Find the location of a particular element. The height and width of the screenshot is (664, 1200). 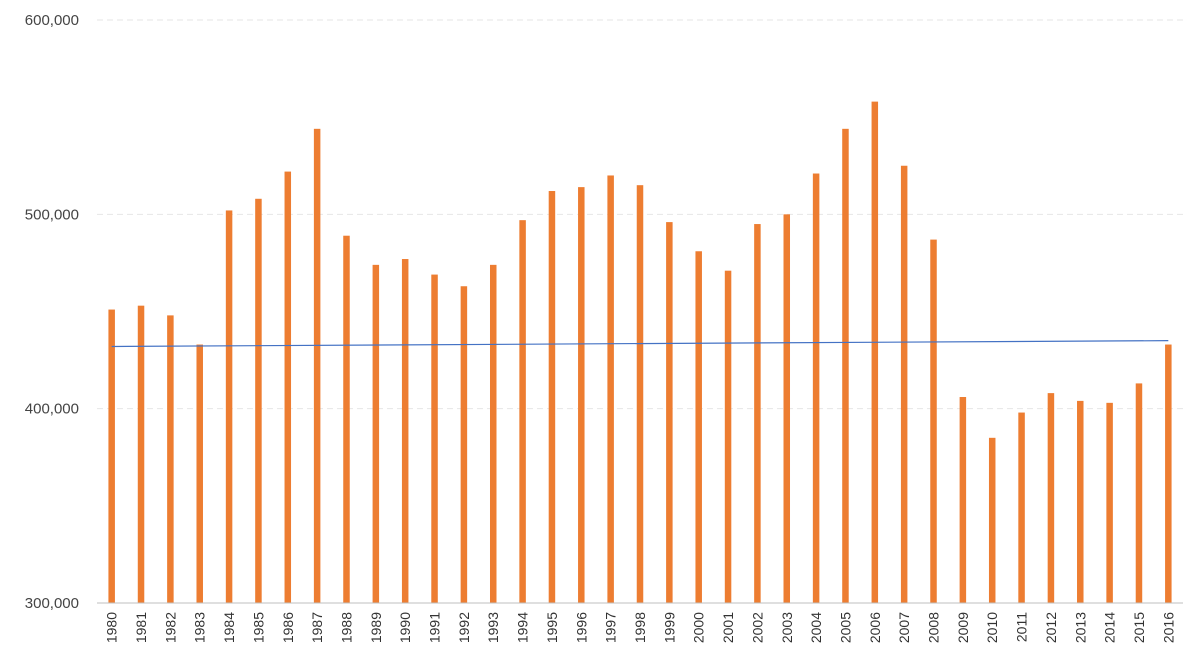

x-tick-label: 1998 is located at coordinates (640, 627).